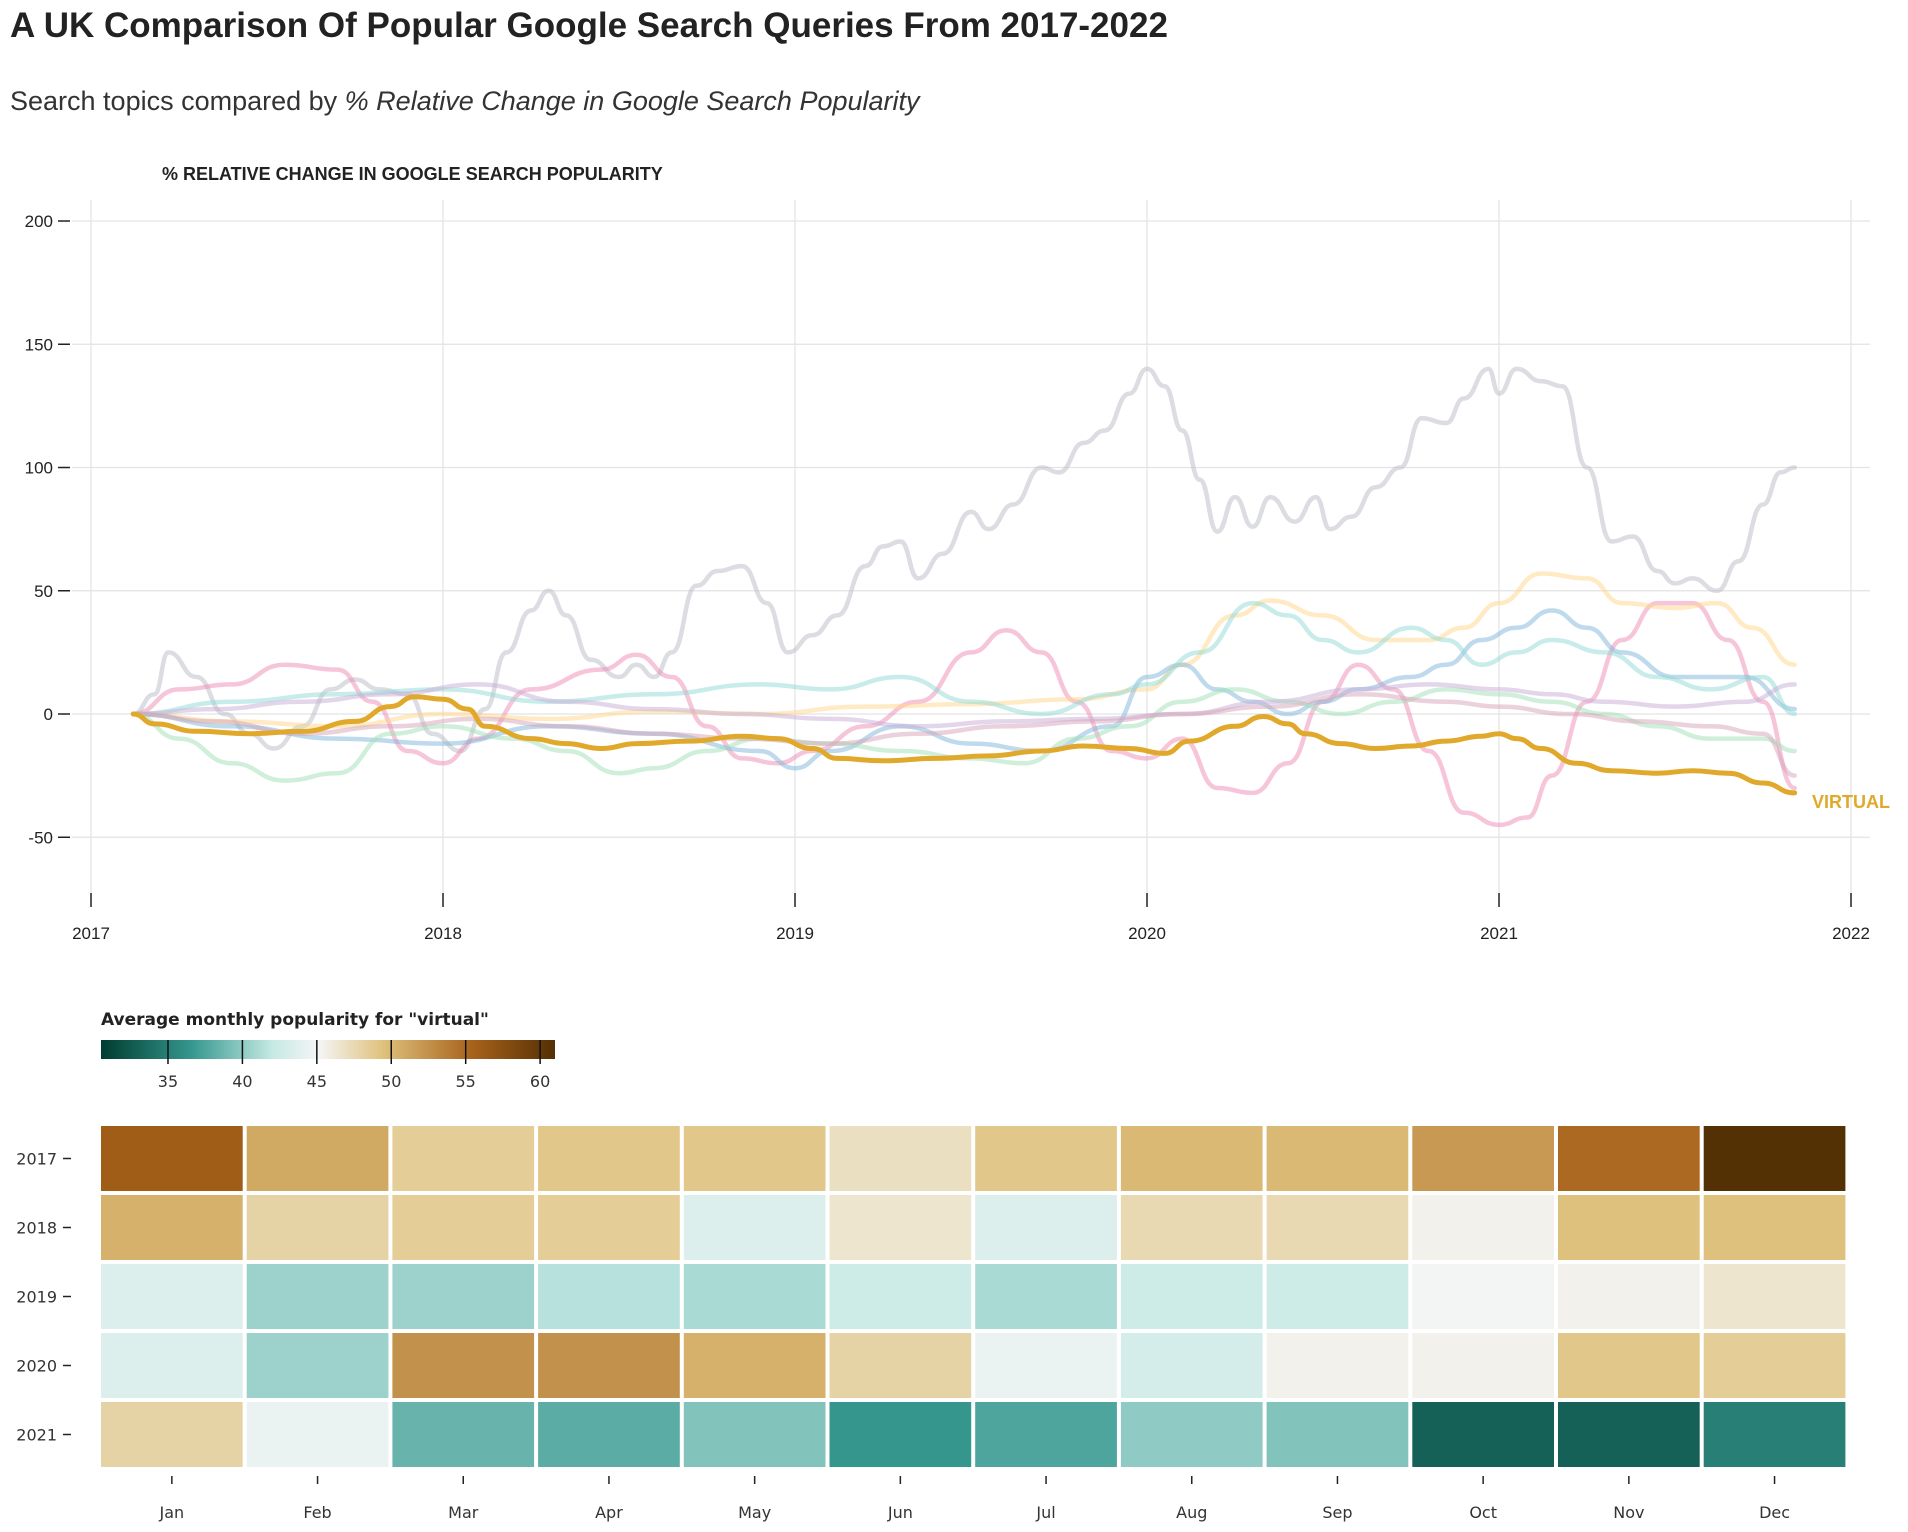  What do you see at coordinates (1337, 1296) in the screenshot?
I see `heatmap-cell-2019-sep` at bounding box center [1337, 1296].